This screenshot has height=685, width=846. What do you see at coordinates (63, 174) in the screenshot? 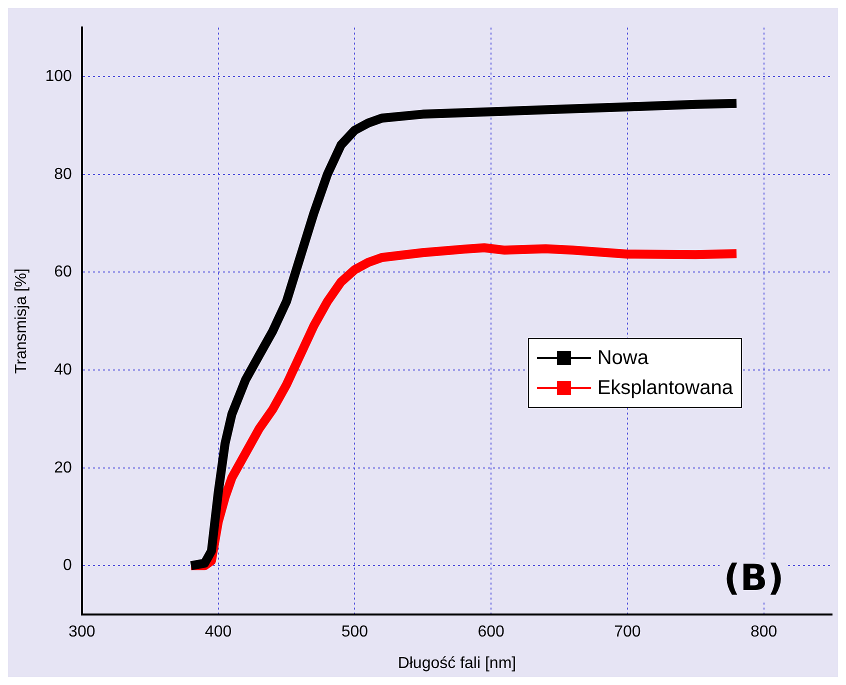
I see `y-tick-label: 80` at bounding box center [63, 174].